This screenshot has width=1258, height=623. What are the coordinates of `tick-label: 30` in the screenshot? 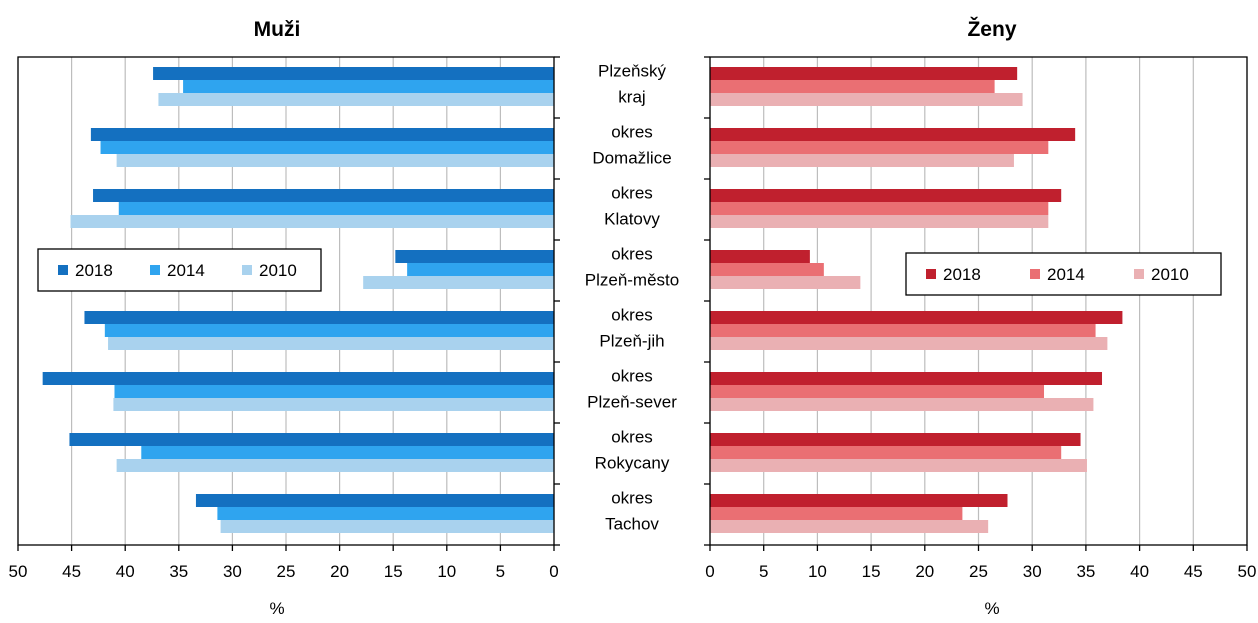 It's located at (232, 571).